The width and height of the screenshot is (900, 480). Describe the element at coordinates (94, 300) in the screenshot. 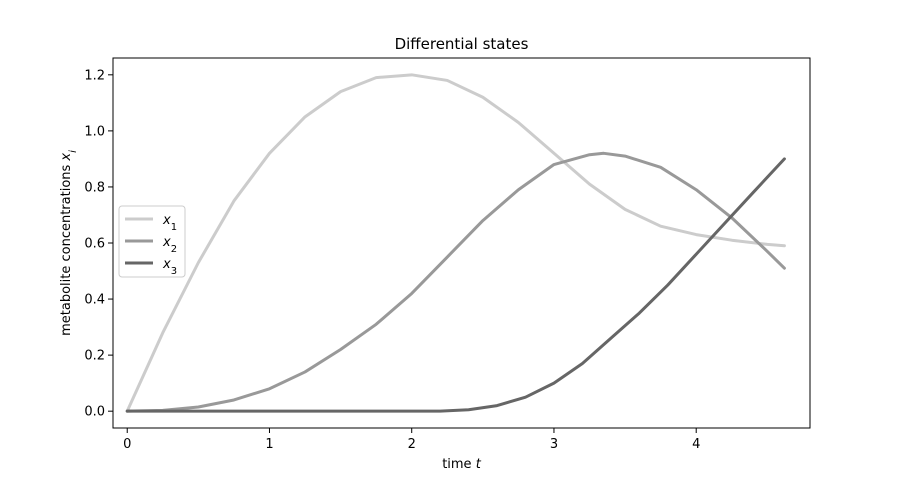

I see `y-tick-label: 0.4` at that location.